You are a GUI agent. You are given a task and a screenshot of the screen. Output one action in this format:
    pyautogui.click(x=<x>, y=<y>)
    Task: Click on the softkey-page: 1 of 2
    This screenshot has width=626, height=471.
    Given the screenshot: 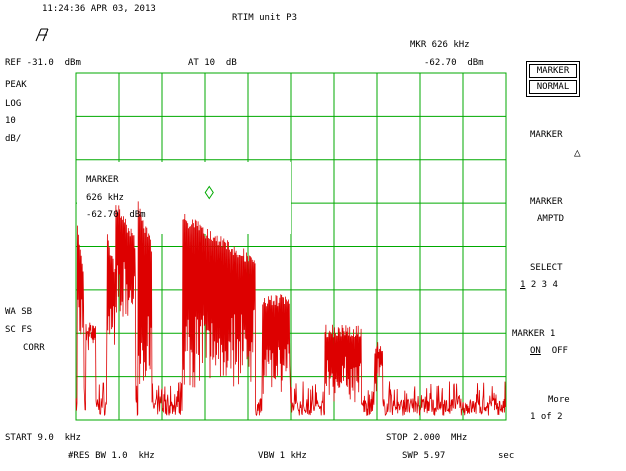 What is the action you would take?
    pyautogui.click(x=546, y=417)
    